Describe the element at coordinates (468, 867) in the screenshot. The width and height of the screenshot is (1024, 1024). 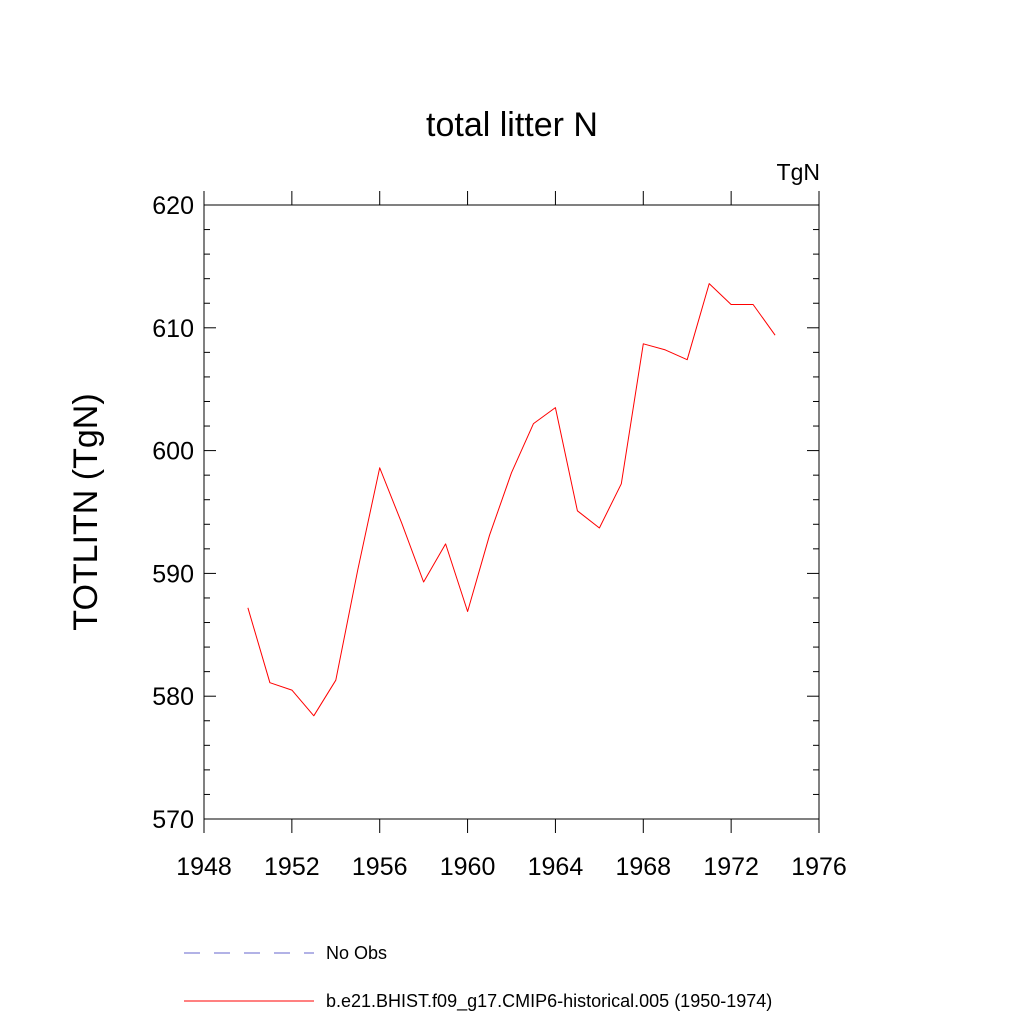
I see `x-tick-label: 1960` at that location.